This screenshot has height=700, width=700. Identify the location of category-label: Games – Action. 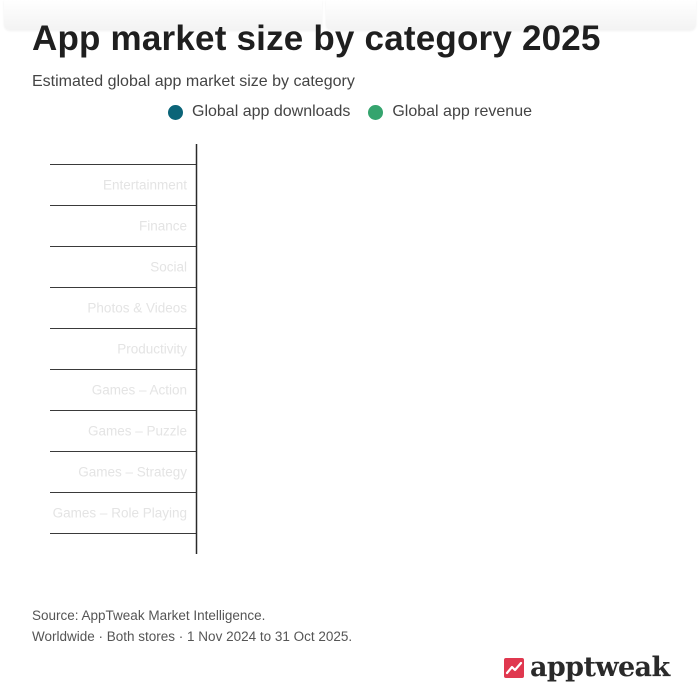
(139, 390).